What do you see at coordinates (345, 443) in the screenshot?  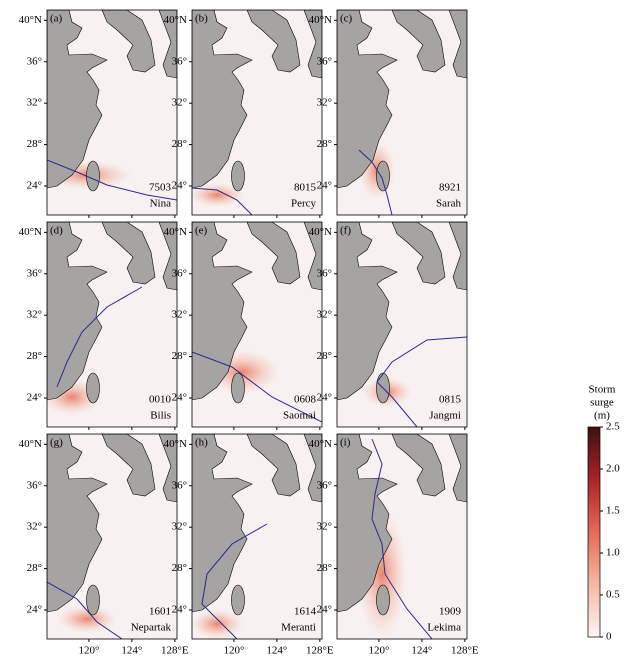 I see `panel-label: (i)` at bounding box center [345, 443].